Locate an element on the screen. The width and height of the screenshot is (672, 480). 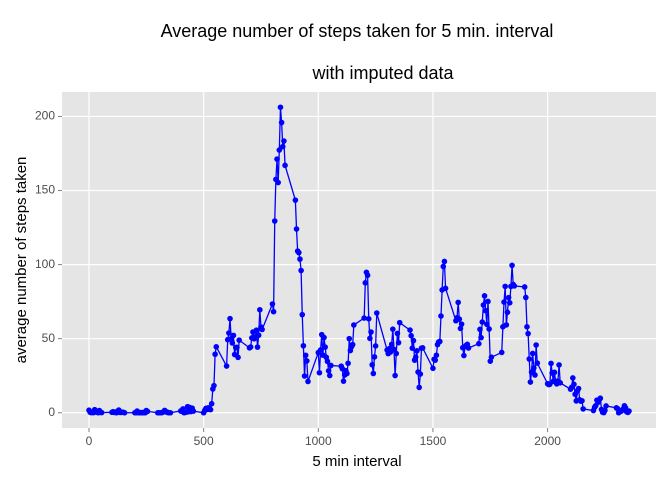
x-axis-label: 5 min interval is located at coordinates (356, 461).